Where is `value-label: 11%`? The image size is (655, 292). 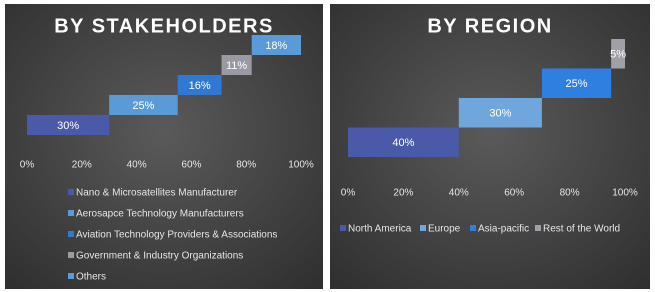
value-label: 11% is located at coordinates (236, 66).